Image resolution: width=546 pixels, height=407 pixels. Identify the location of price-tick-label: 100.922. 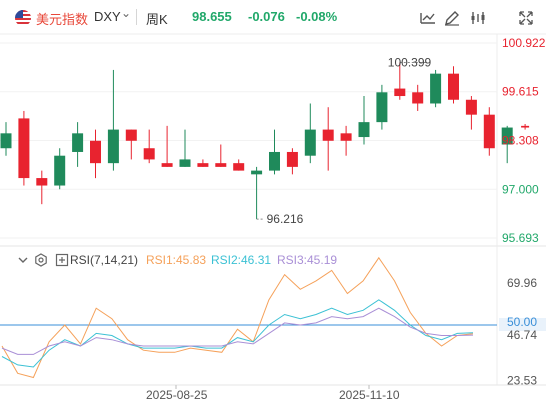
(524, 43).